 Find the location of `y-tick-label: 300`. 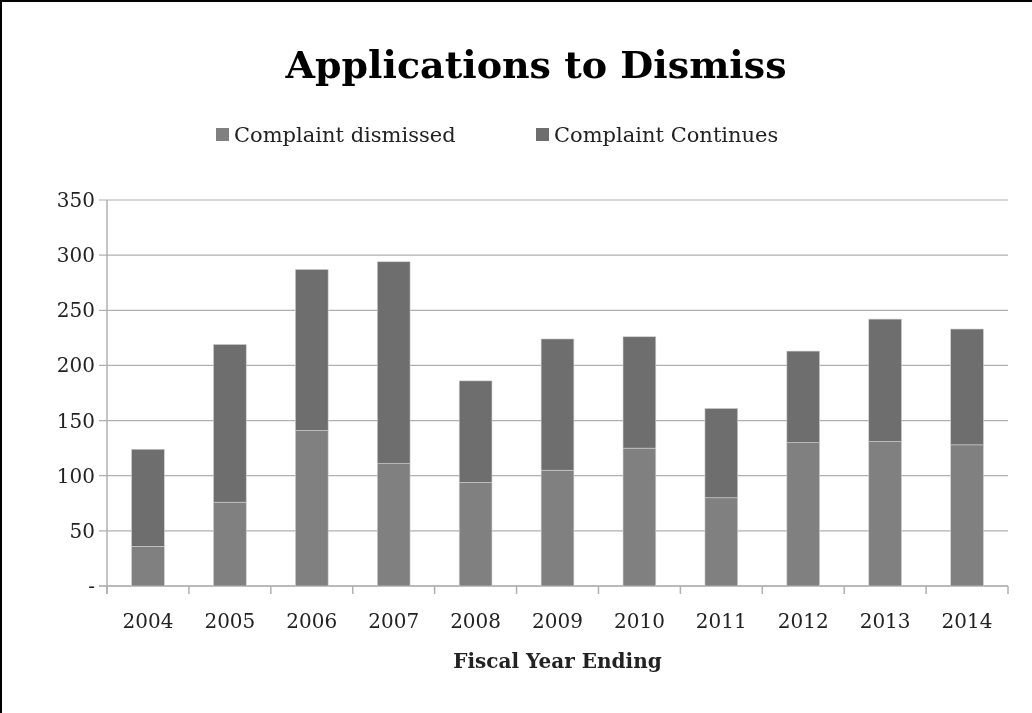

y-tick-label: 300 is located at coordinates (75, 255).